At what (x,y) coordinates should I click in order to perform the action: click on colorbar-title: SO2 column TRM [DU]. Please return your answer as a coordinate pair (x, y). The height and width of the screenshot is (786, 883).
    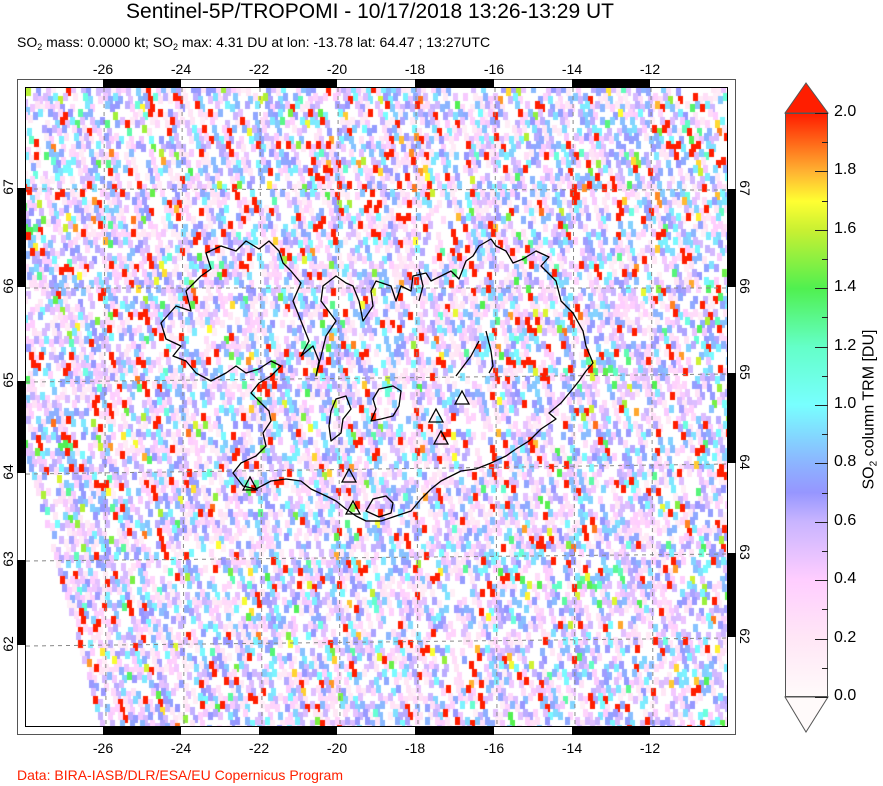
    Looking at the image, I should click on (870, 410).